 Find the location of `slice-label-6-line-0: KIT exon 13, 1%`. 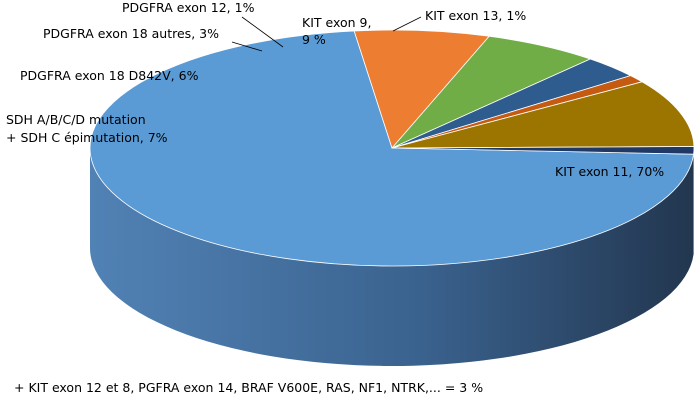

slice-label-6-line-0: KIT exon 13, 1% is located at coordinates (475, 15).